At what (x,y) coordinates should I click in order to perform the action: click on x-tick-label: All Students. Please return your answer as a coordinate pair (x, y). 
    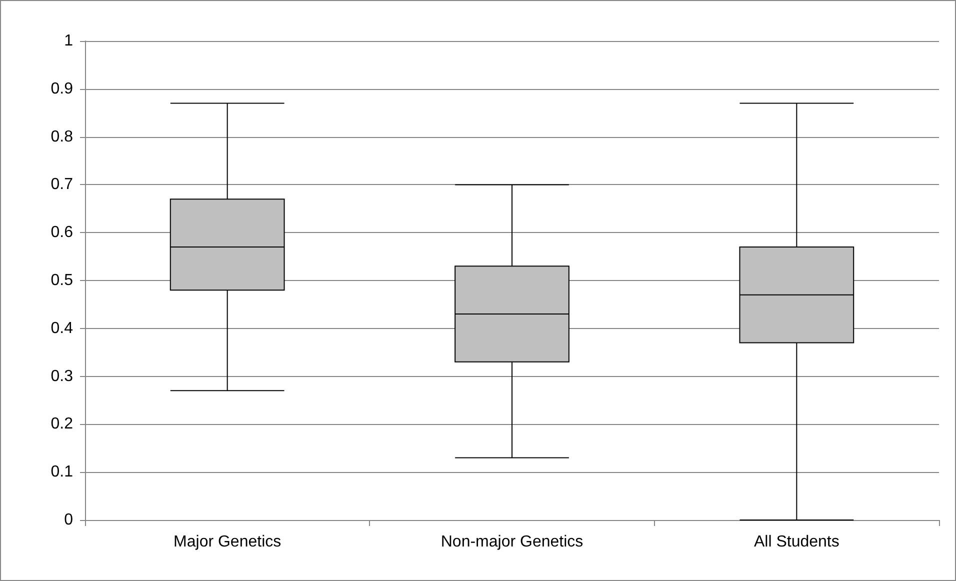
    Looking at the image, I should click on (797, 542).